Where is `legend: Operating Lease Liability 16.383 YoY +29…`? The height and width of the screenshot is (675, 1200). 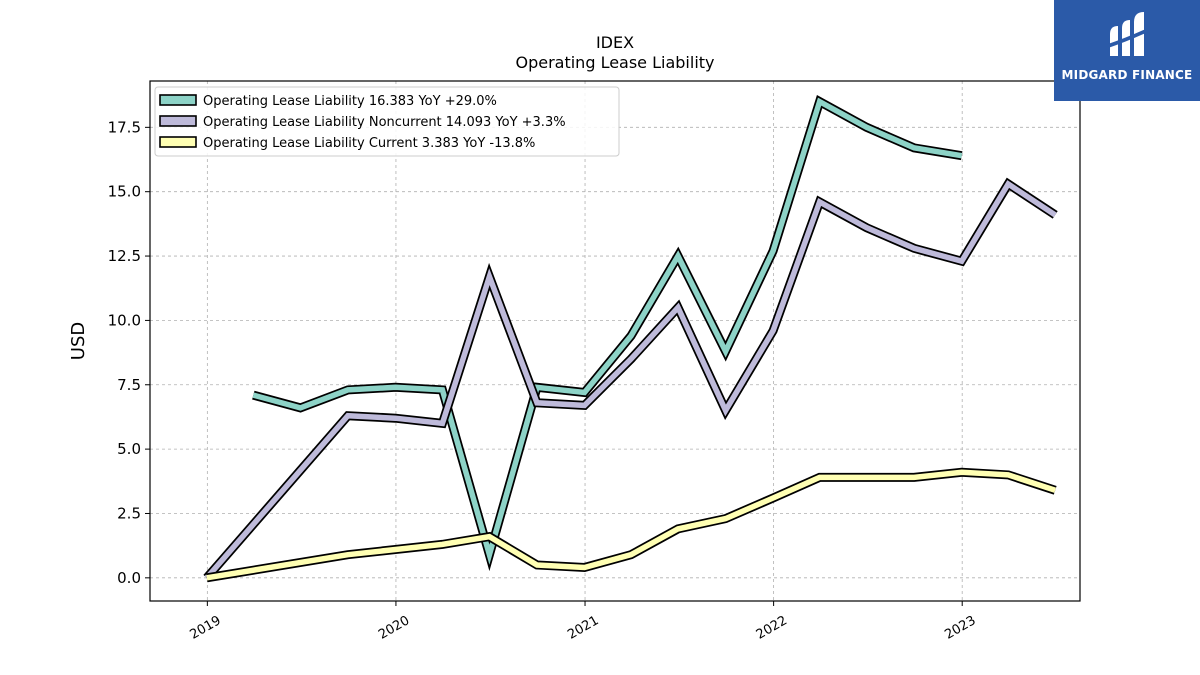
legend: Operating Lease Liability 16.383 YoY +29… is located at coordinates (387, 121).